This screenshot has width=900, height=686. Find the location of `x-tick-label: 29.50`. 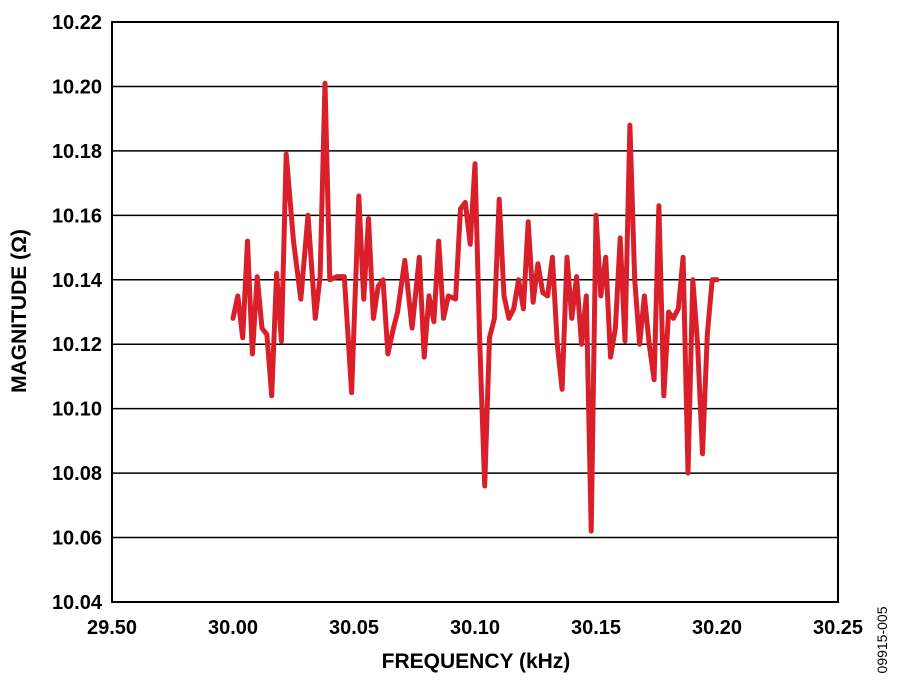

x-tick-label: 29.50 is located at coordinates (112, 628).